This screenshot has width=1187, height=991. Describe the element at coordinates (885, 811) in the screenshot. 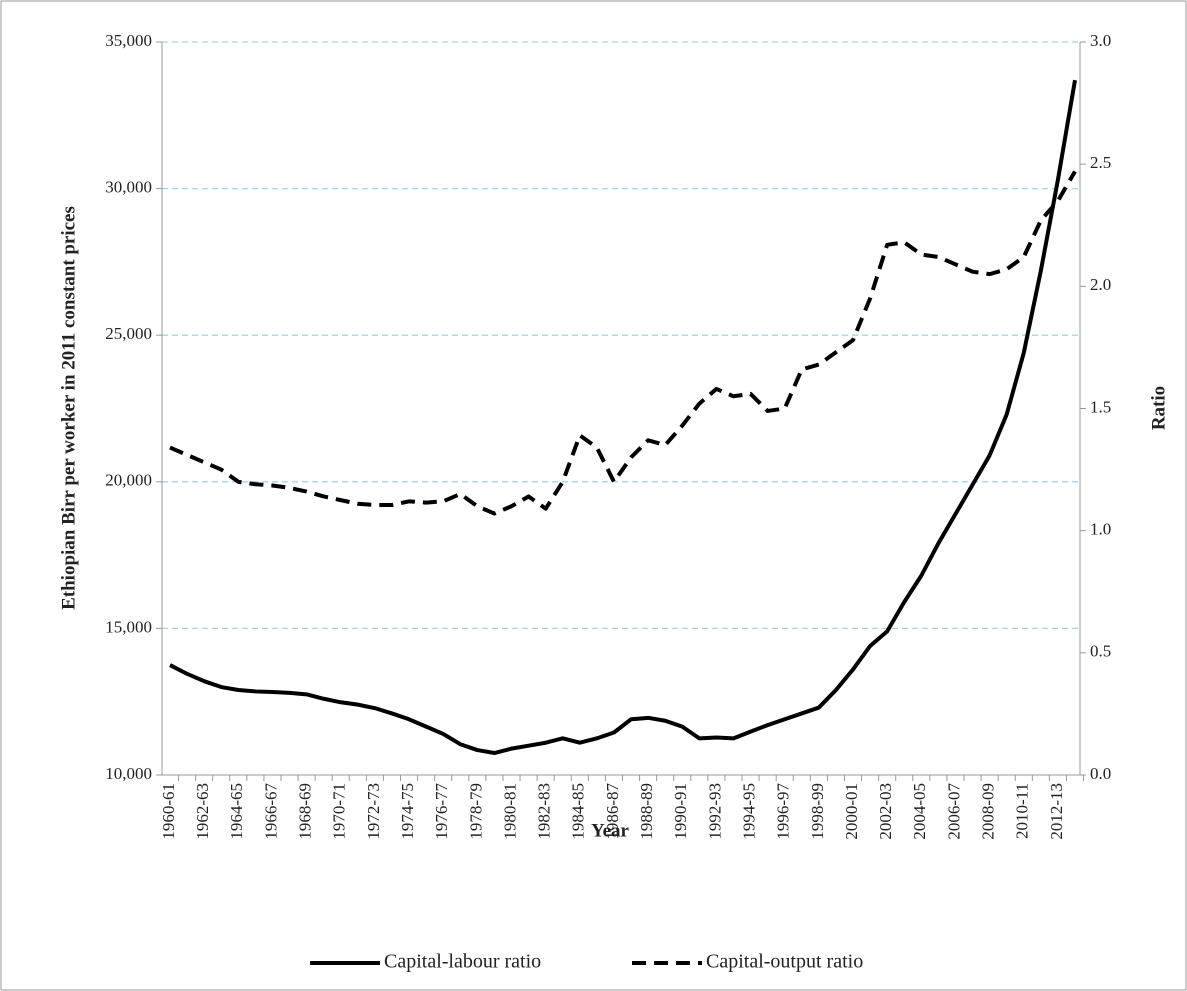

I see `x-tick-label: 2002-03` at that location.